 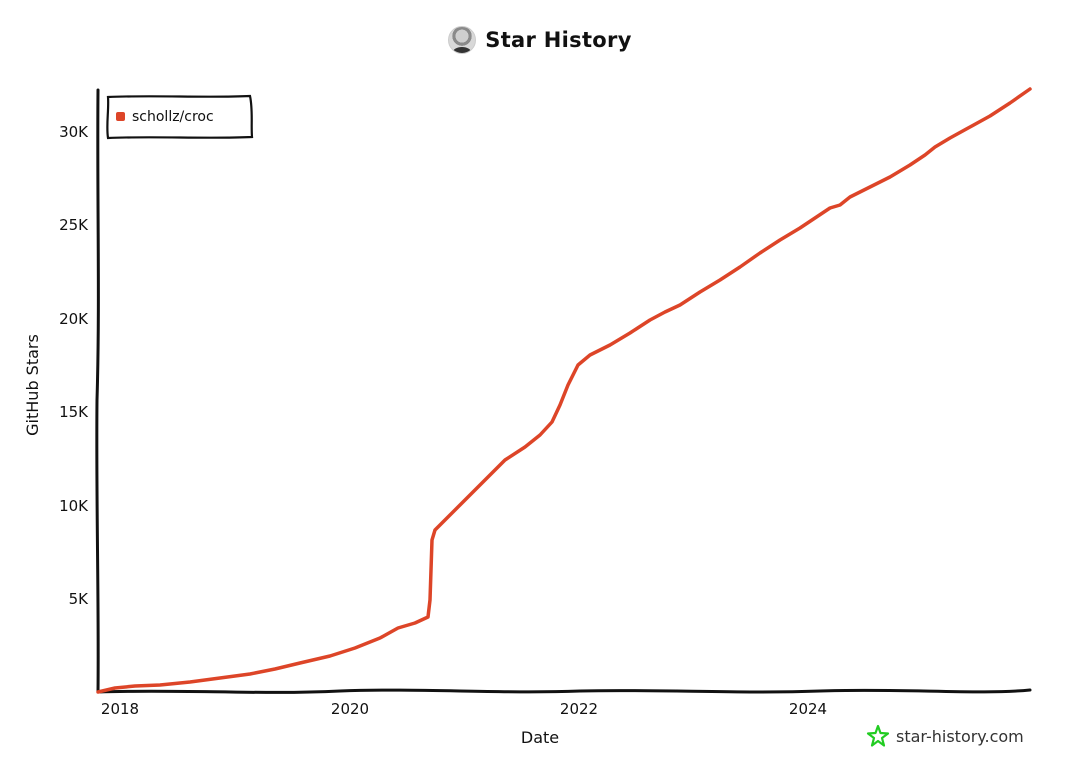 I want to click on legend: schollz/croc, so click(x=180, y=117).